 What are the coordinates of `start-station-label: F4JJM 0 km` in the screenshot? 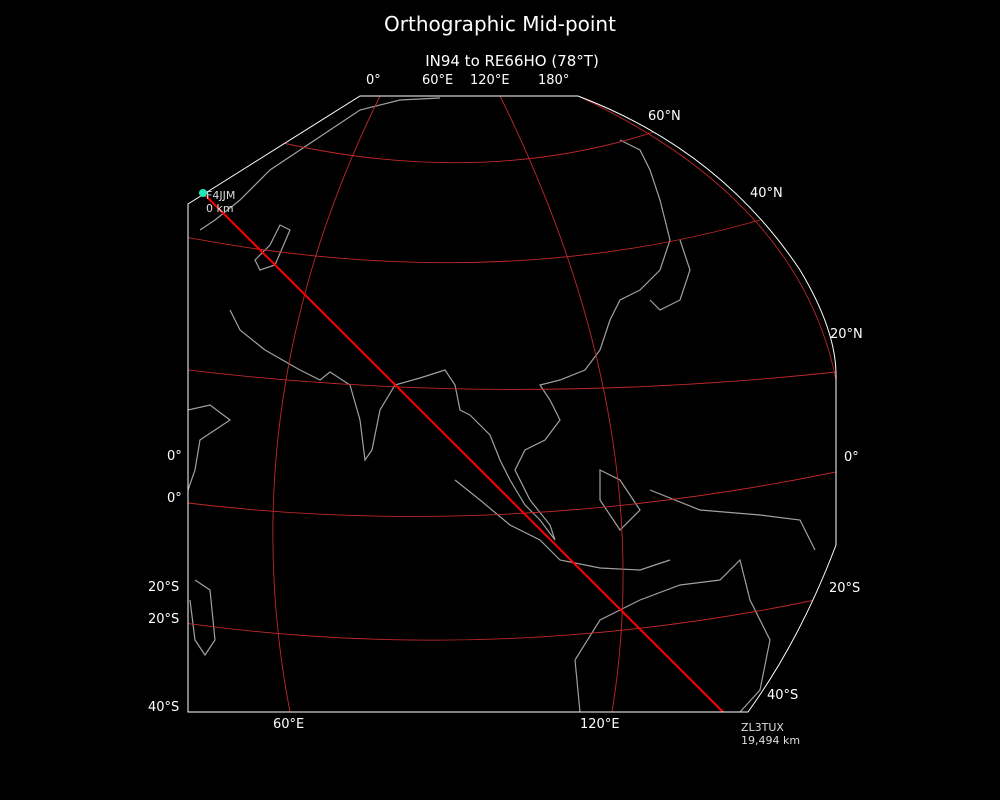 It's located at (220, 202).